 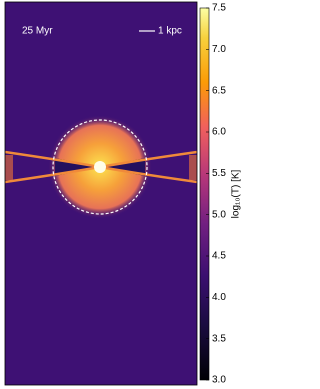 What do you see at coordinates (236, 193) in the screenshot?
I see `colorbar-label: log₁₀(T) [K]` at bounding box center [236, 193].